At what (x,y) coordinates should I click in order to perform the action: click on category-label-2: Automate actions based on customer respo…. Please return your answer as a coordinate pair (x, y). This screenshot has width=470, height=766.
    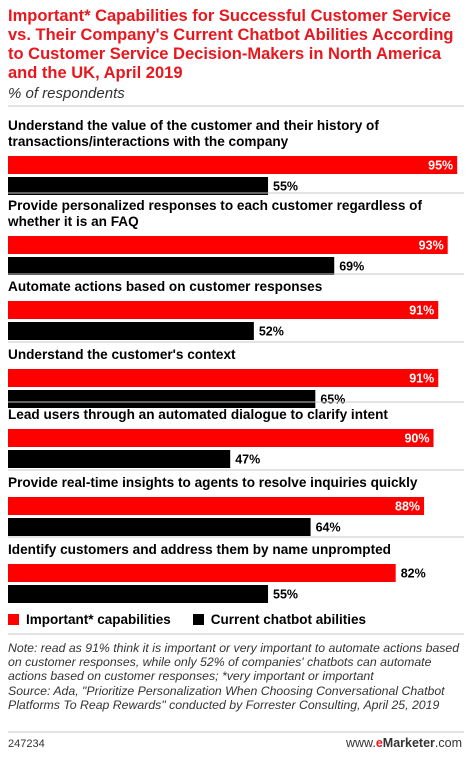
    Looking at the image, I should click on (165, 286).